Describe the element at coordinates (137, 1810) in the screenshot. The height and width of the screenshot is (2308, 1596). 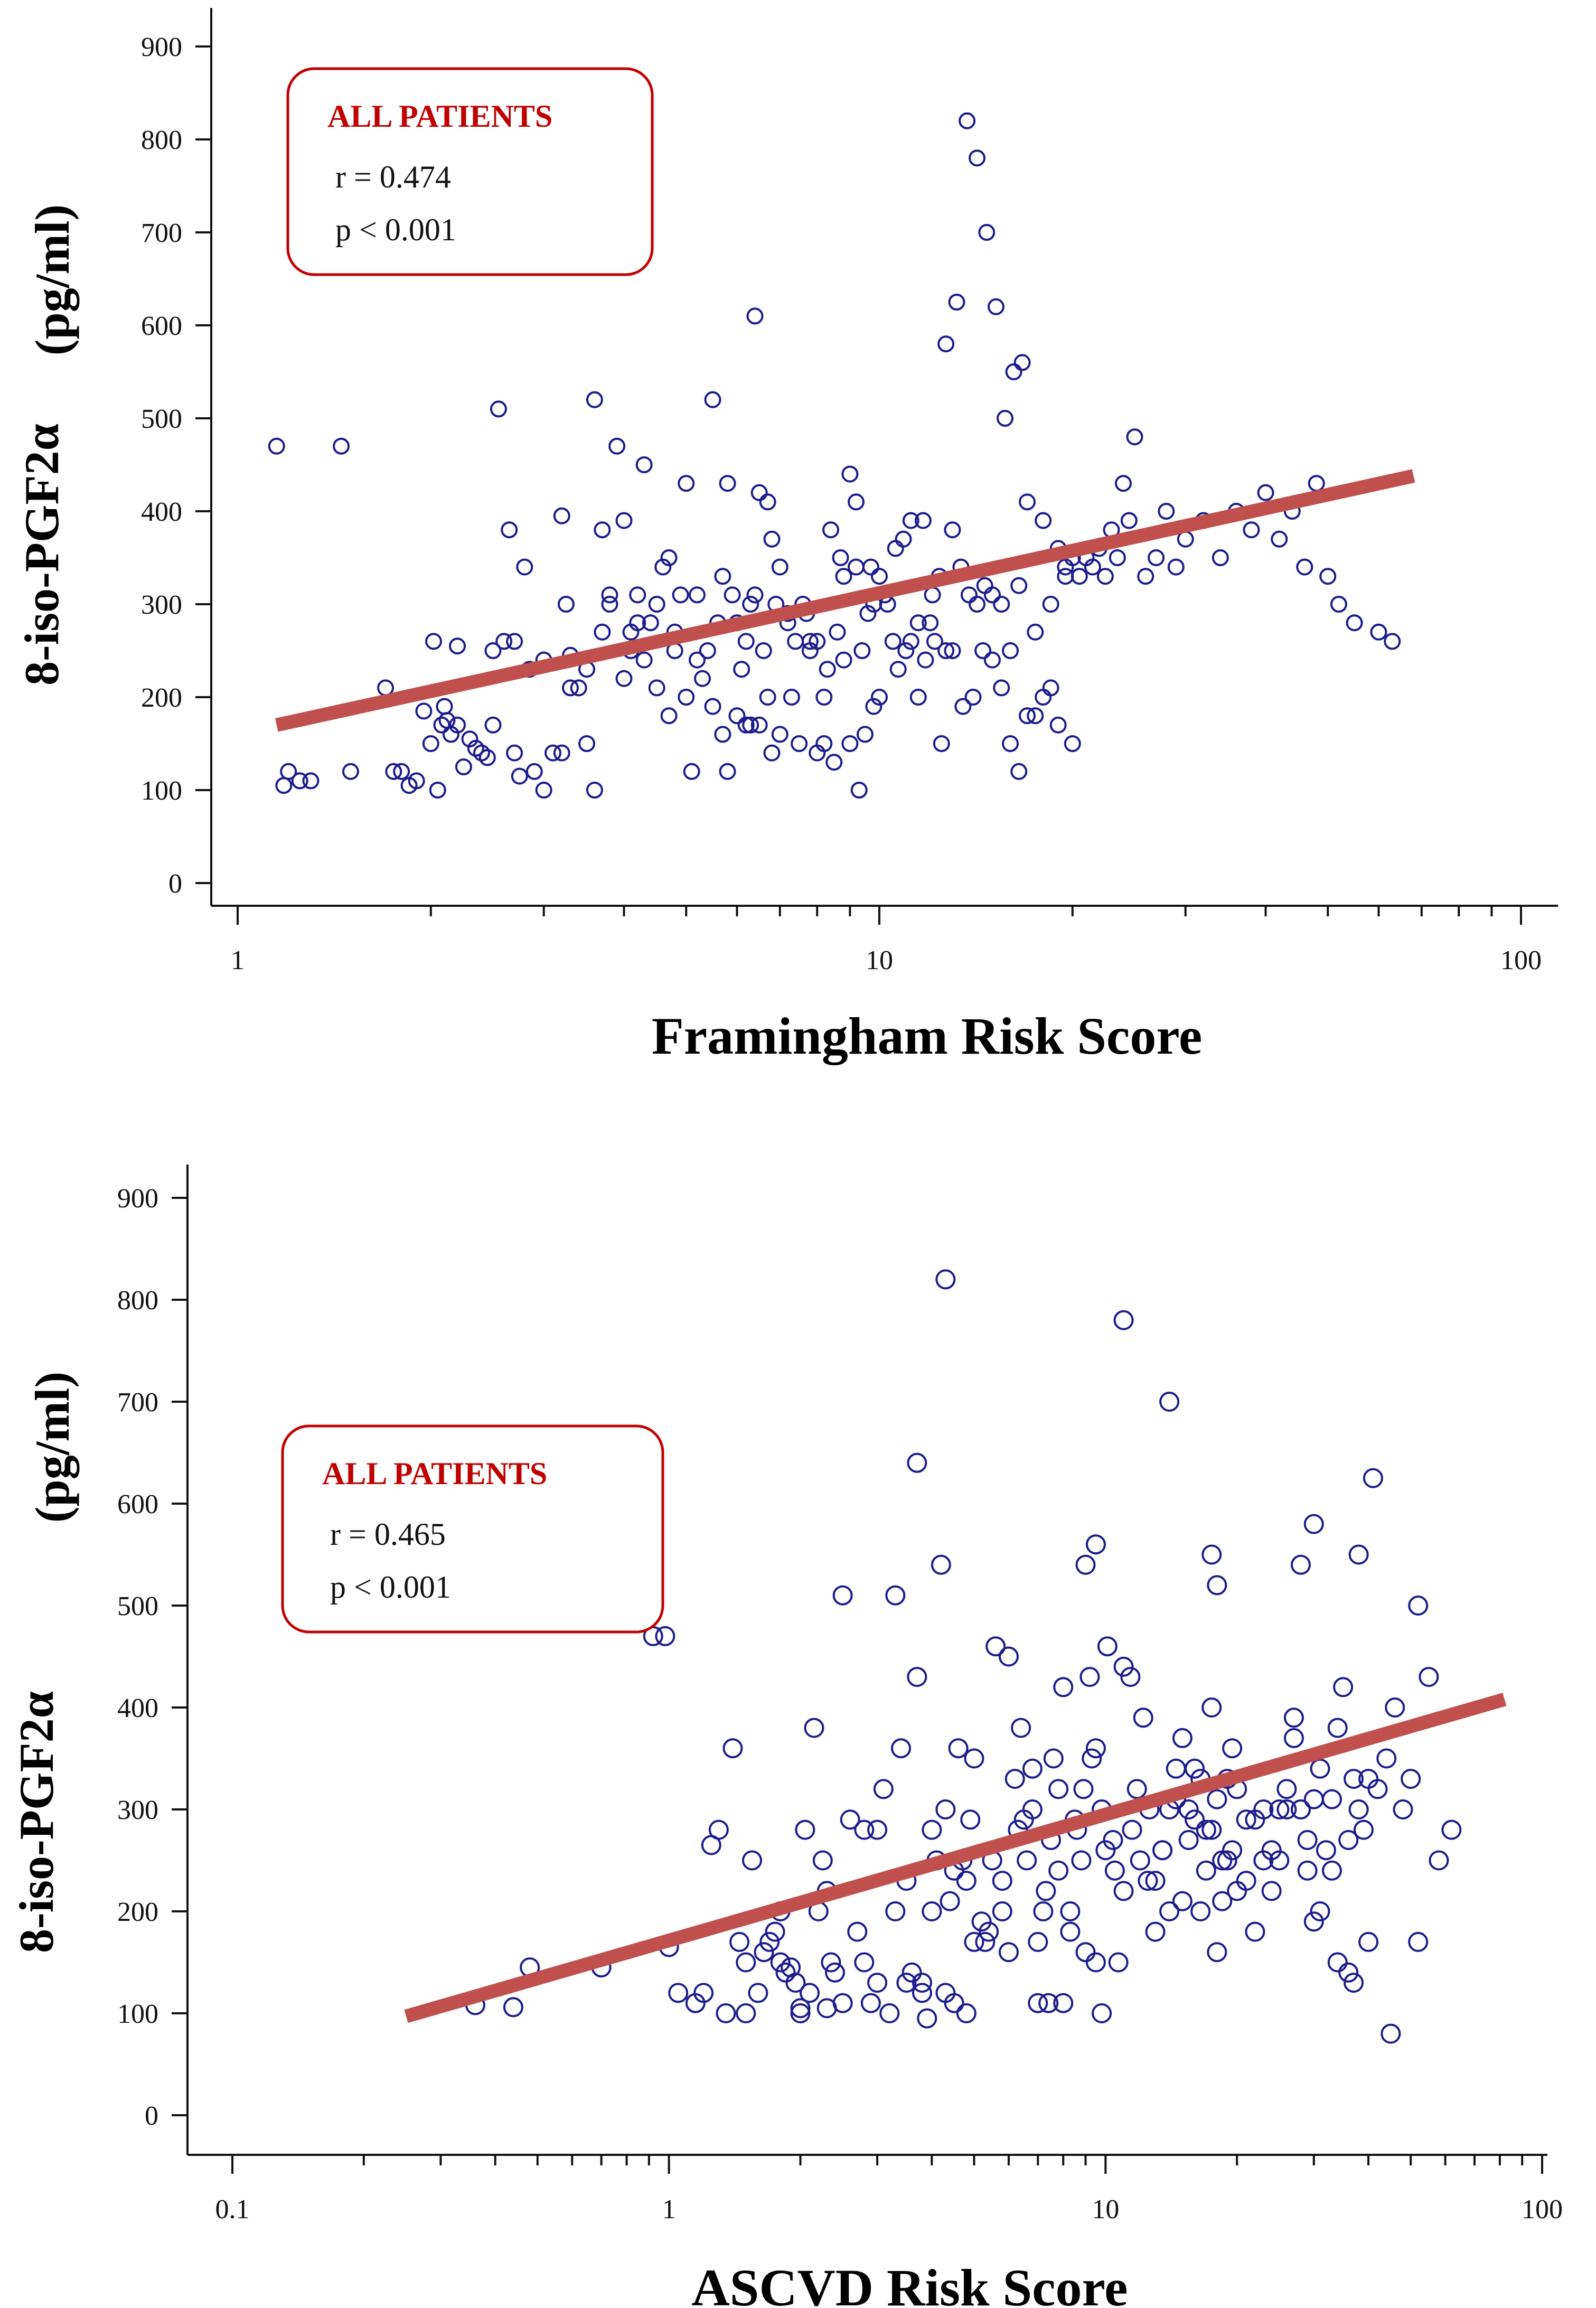
I see `y-tick-label: 300` at that location.